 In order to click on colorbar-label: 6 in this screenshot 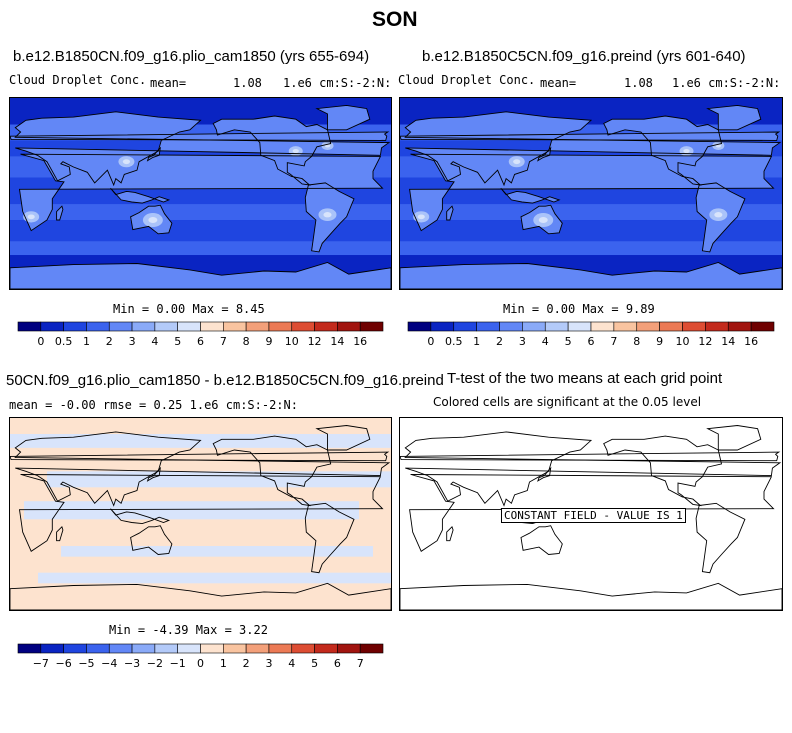, I will do `click(200, 341)`.